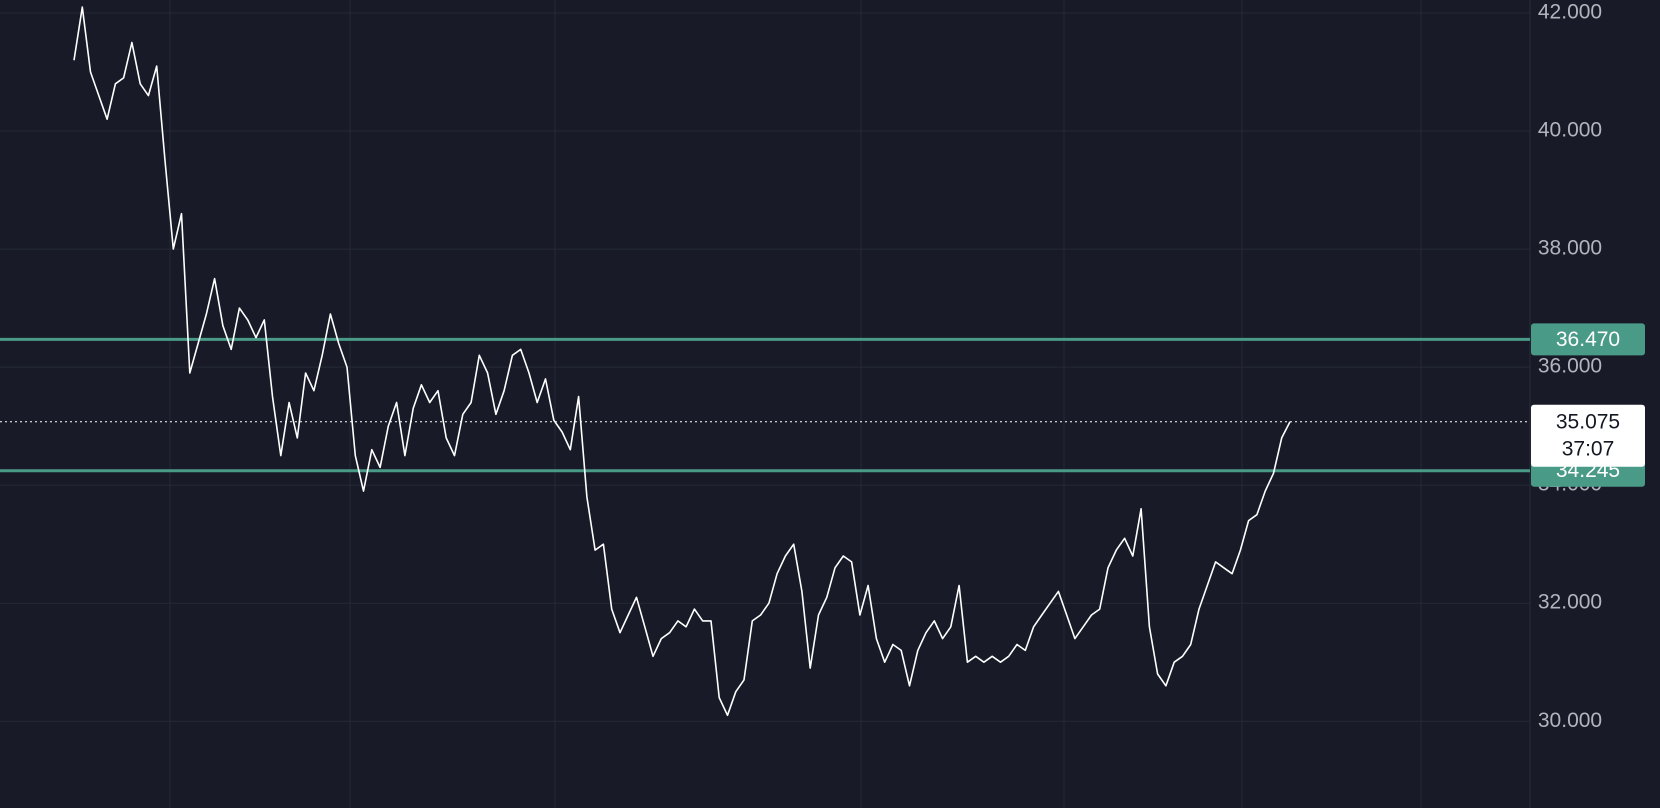  What do you see at coordinates (1570, 366) in the screenshot?
I see `y-tick-label: 36.000` at bounding box center [1570, 366].